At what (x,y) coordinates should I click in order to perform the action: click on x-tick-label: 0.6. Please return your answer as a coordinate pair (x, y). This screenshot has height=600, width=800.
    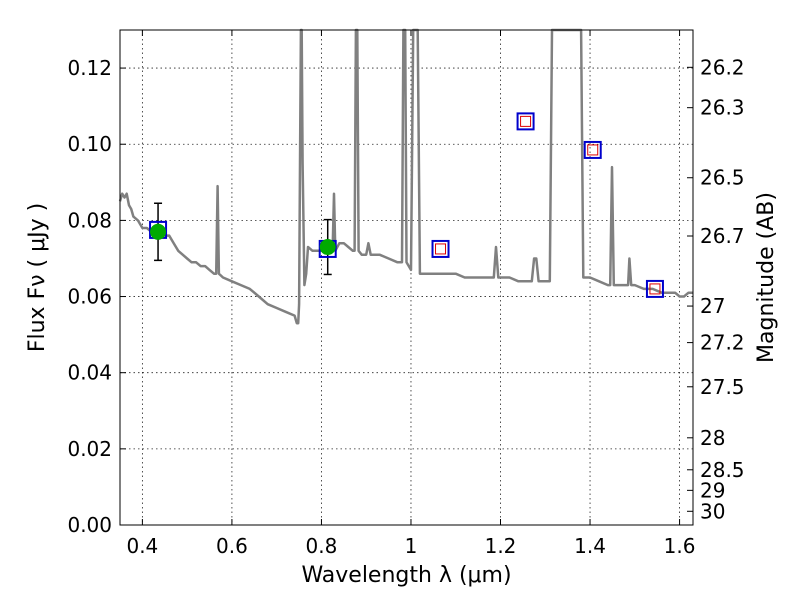
    Looking at the image, I should click on (232, 546).